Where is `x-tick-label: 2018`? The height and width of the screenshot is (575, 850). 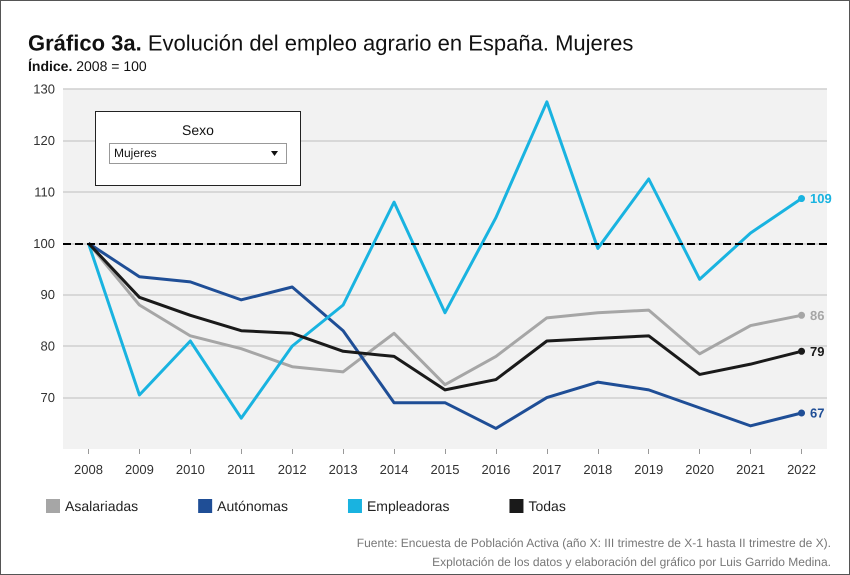 x-tick-label: 2018 is located at coordinates (597, 469).